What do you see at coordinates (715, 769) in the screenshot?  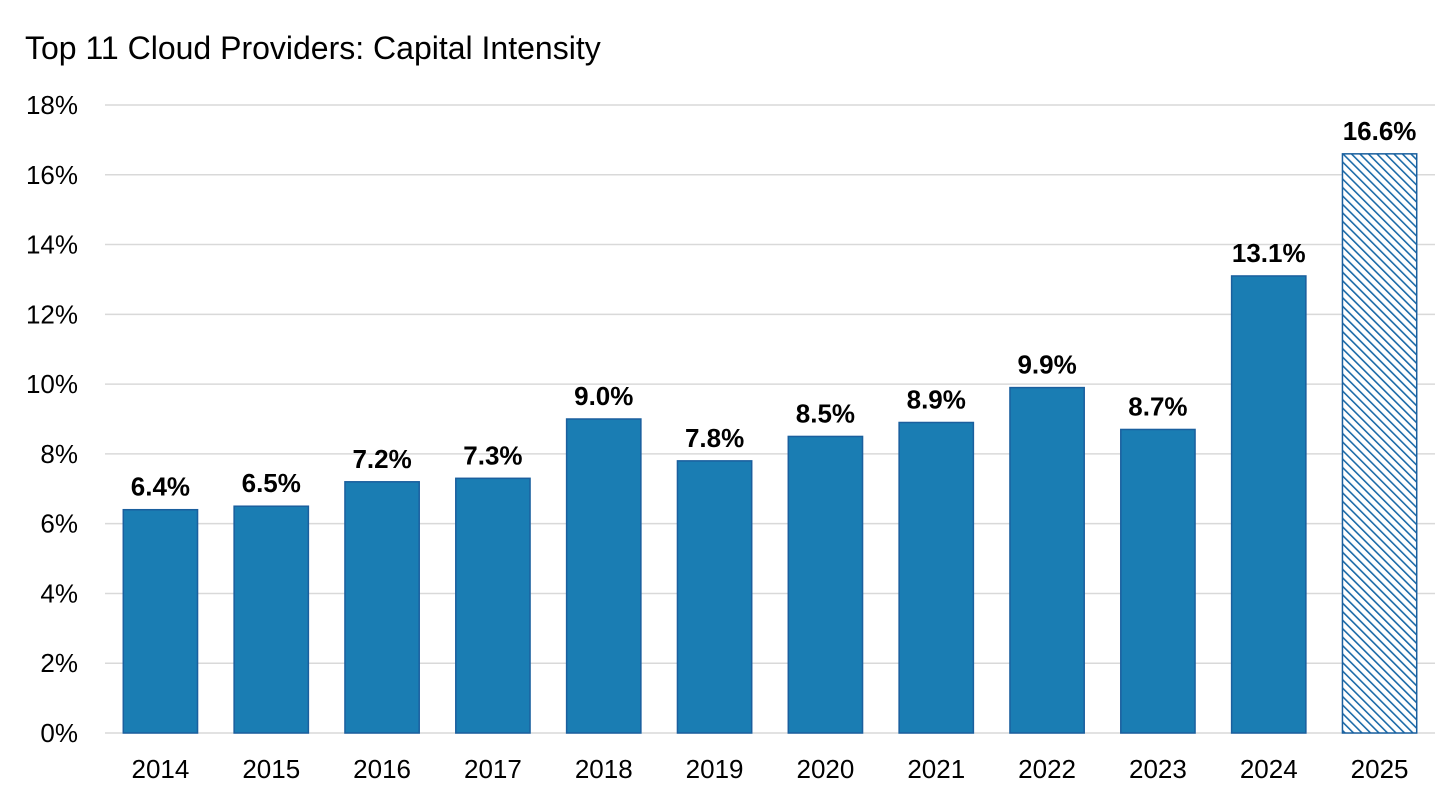 I see `x-tick-label: 2019` at bounding box center [715, 769].